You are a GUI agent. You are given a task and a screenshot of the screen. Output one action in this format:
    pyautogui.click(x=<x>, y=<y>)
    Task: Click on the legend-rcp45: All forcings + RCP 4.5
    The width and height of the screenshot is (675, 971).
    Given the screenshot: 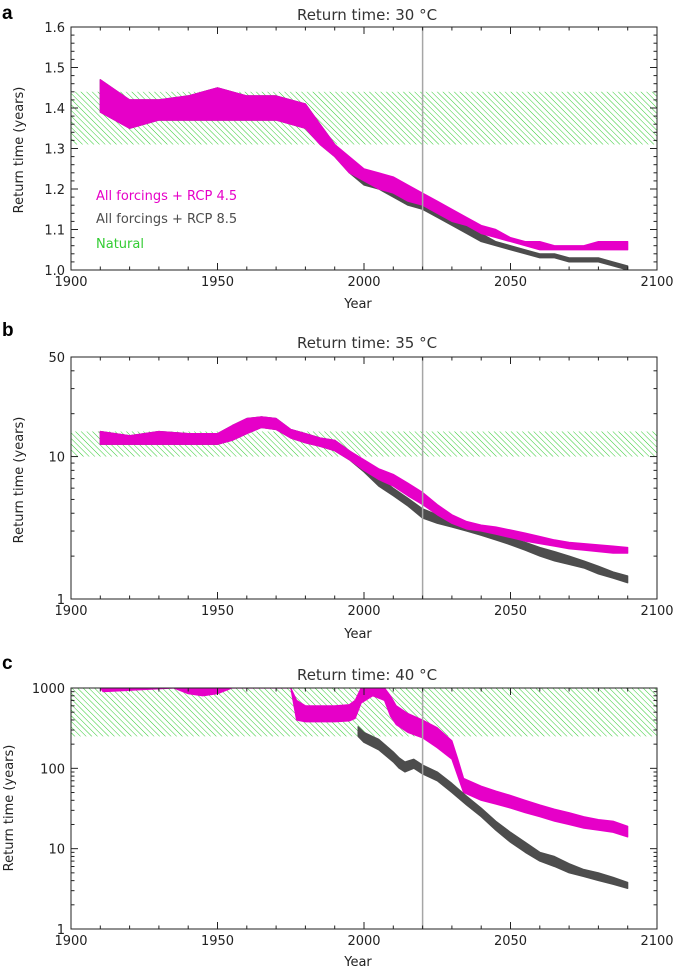 What is the action you would take?
    pyautogui.click(x=166, y=196)
    